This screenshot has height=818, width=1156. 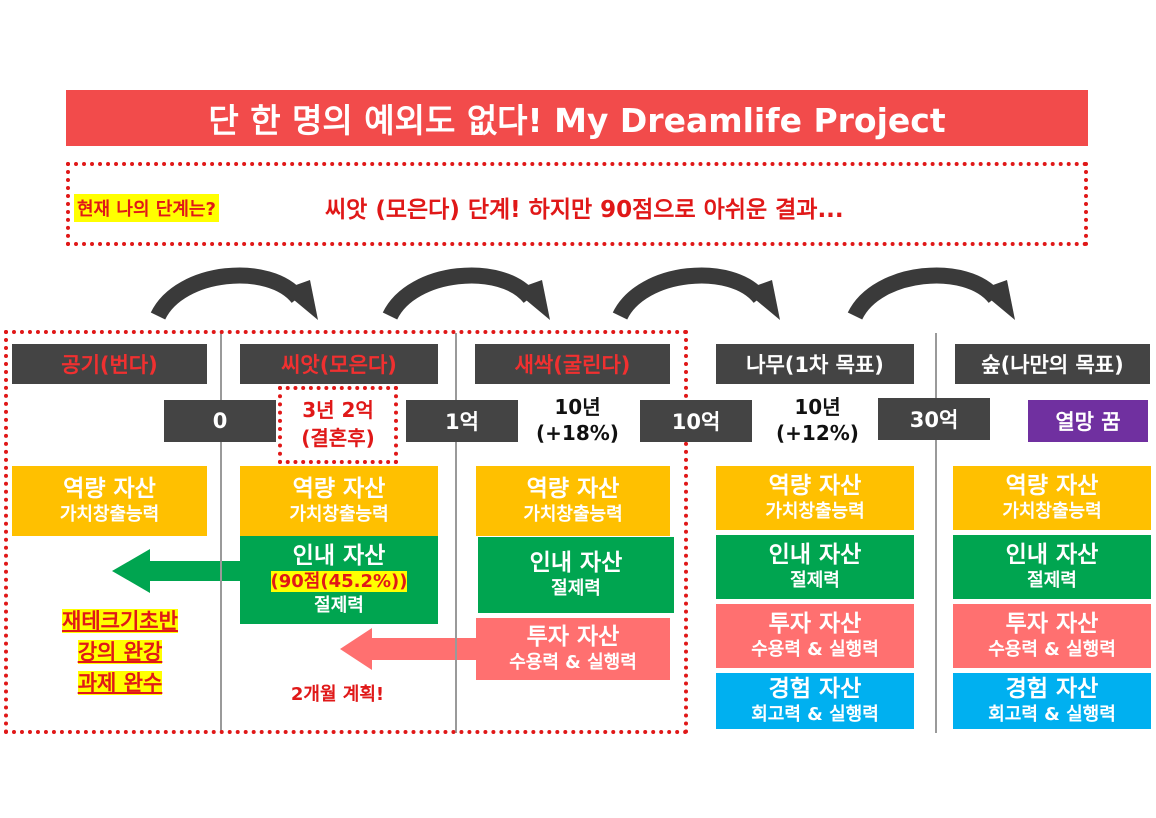 I want to click on patience-asset-card: 인내 자산 (90점(45.2%)) 절제력, so click(x=339, y=580).